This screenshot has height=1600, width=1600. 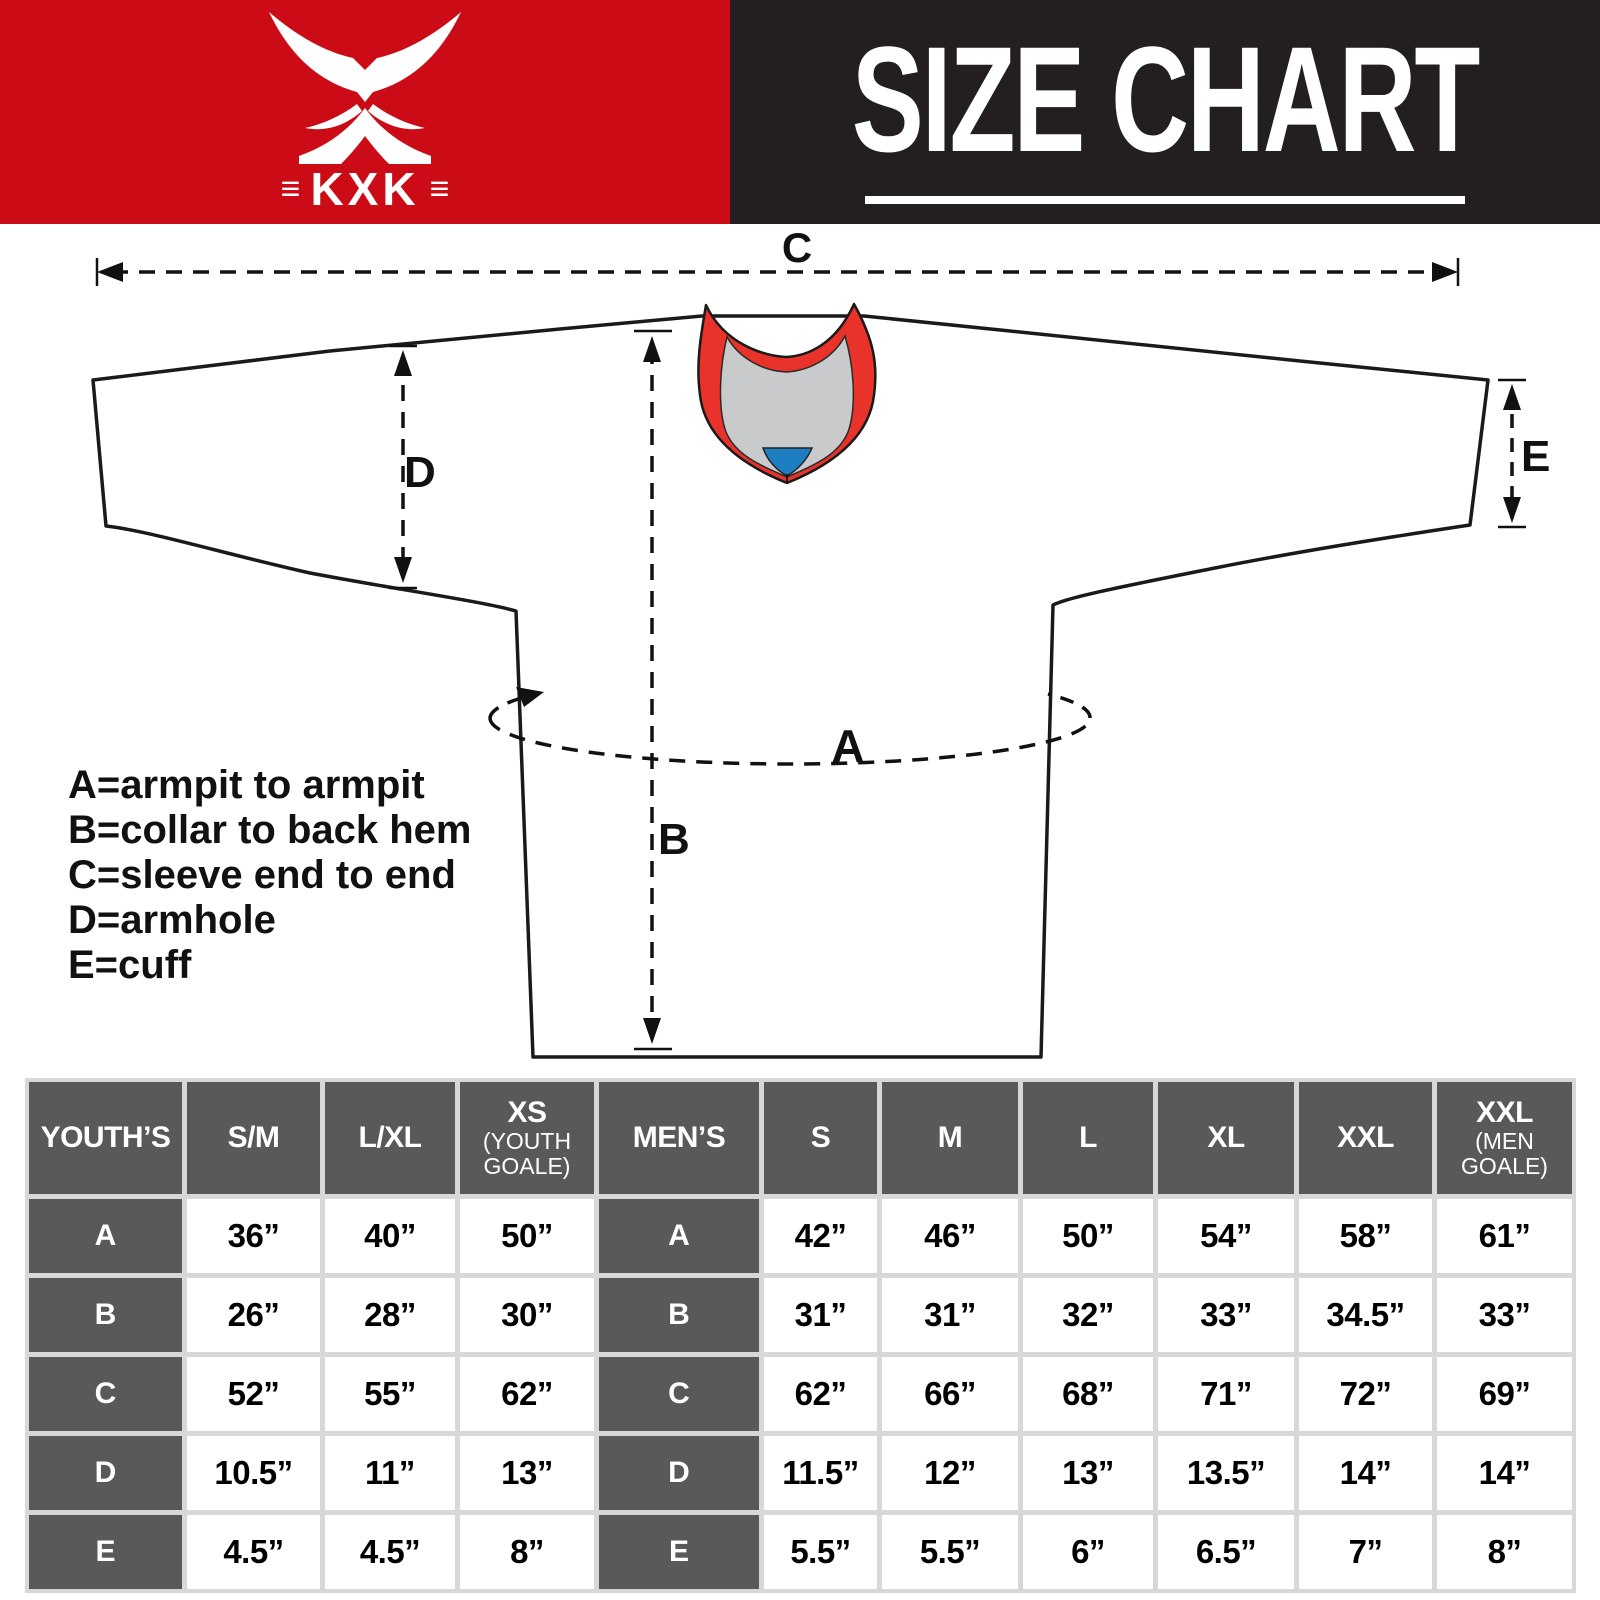 I want to click on col-header-label: M, so click(x=950, y=1137).